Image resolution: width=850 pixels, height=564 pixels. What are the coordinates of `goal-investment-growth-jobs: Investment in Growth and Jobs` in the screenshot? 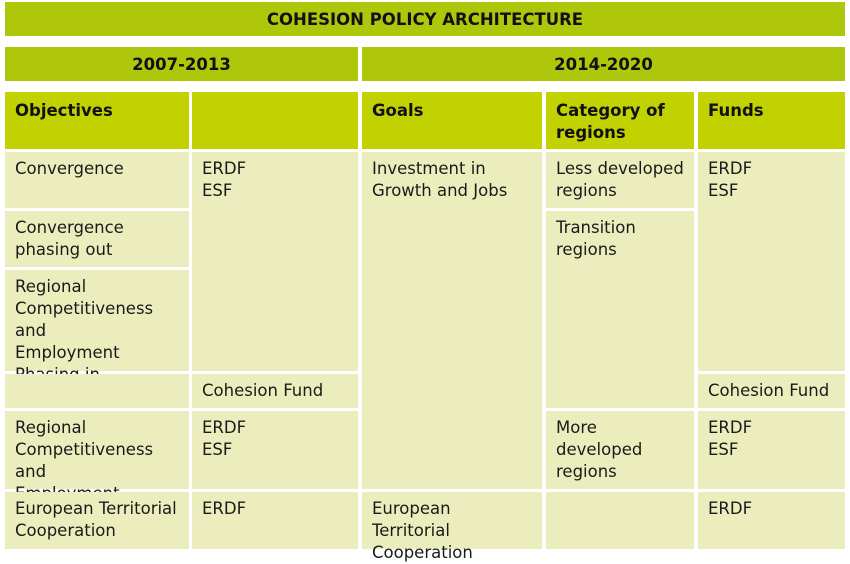 It's located at (452, 320).